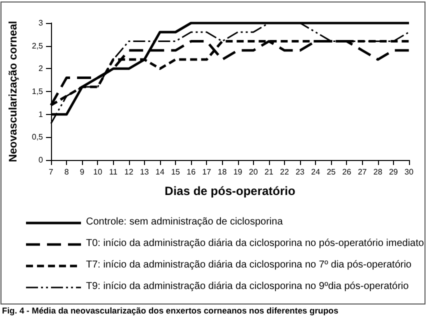 Image resolution: width=427 pixels, height=321 pixels. Describe the element at coordinates (248, 286) in the screenshot. I see `legend-label: T9: início da administração diária da ciclosporina no 9ºdia pós-operatório` at that location.